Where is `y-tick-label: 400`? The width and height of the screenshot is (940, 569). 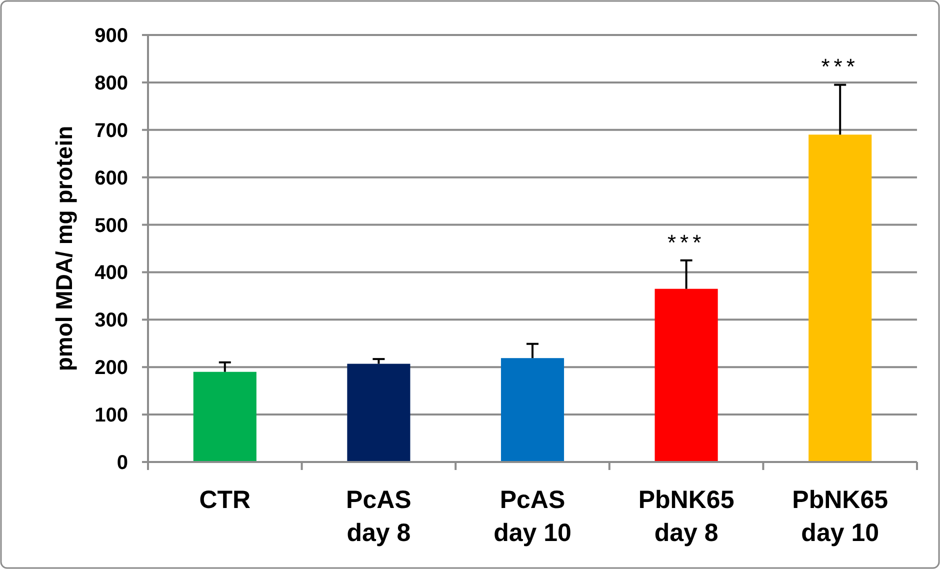
y-tick-label: 400 is located at coordinates (111, 273).